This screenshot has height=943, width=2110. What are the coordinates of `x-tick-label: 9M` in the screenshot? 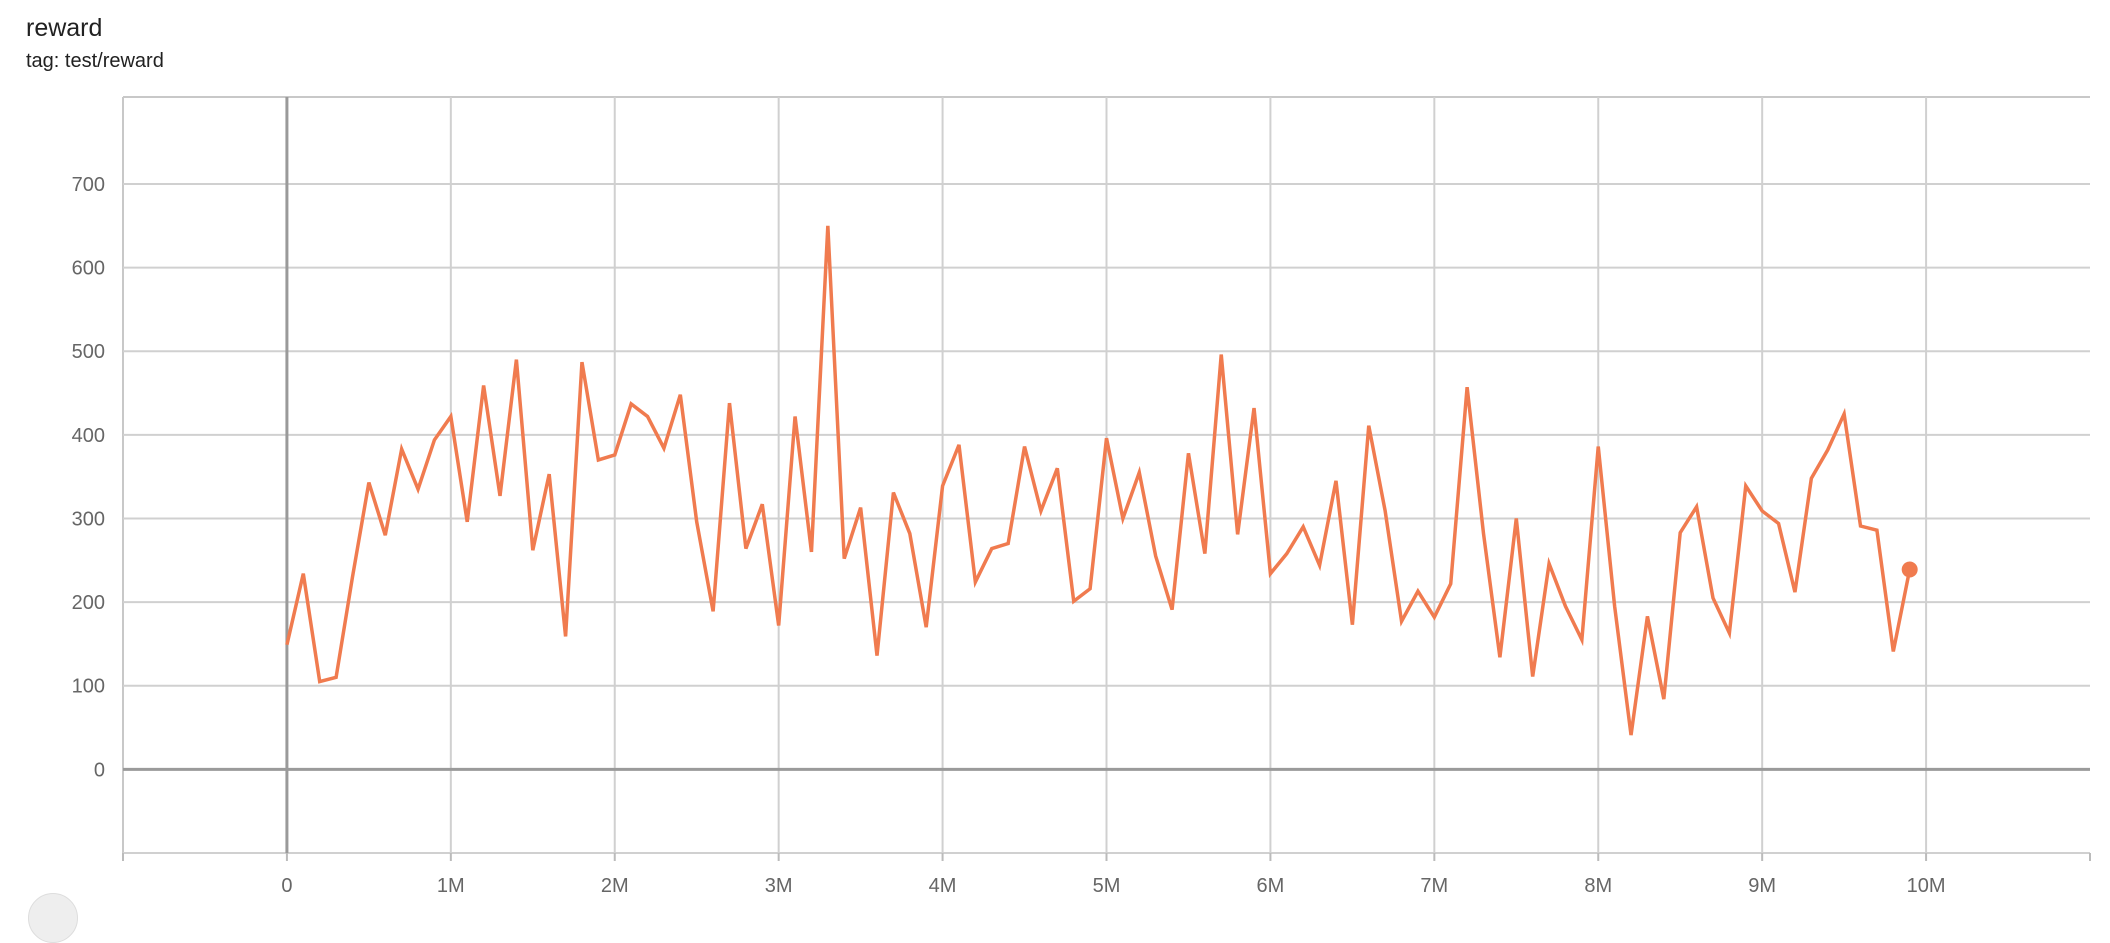 It's located at (1762, 886).